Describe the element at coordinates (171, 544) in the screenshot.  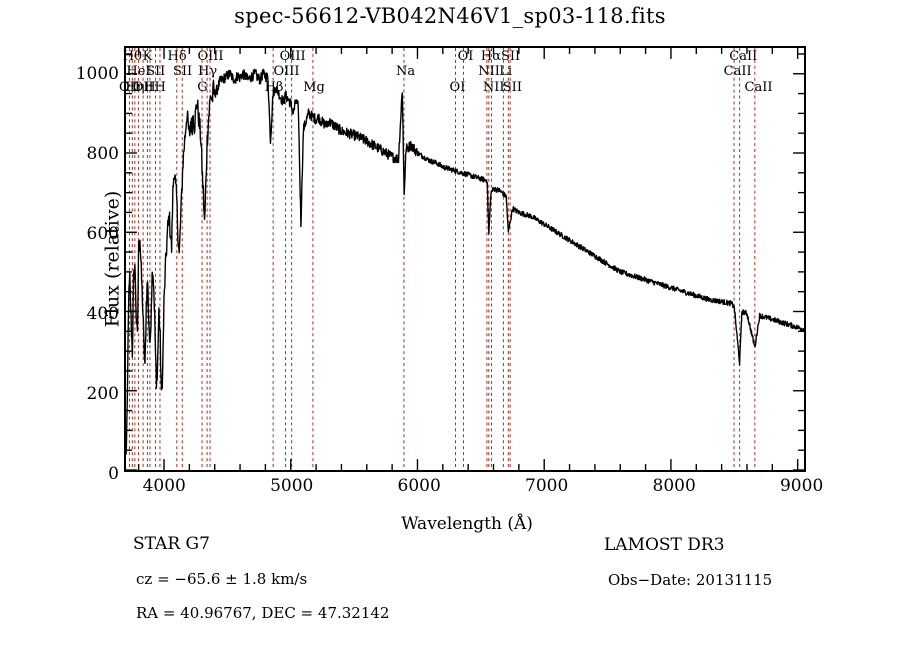
I see `object-class: STAR G7` at that location.